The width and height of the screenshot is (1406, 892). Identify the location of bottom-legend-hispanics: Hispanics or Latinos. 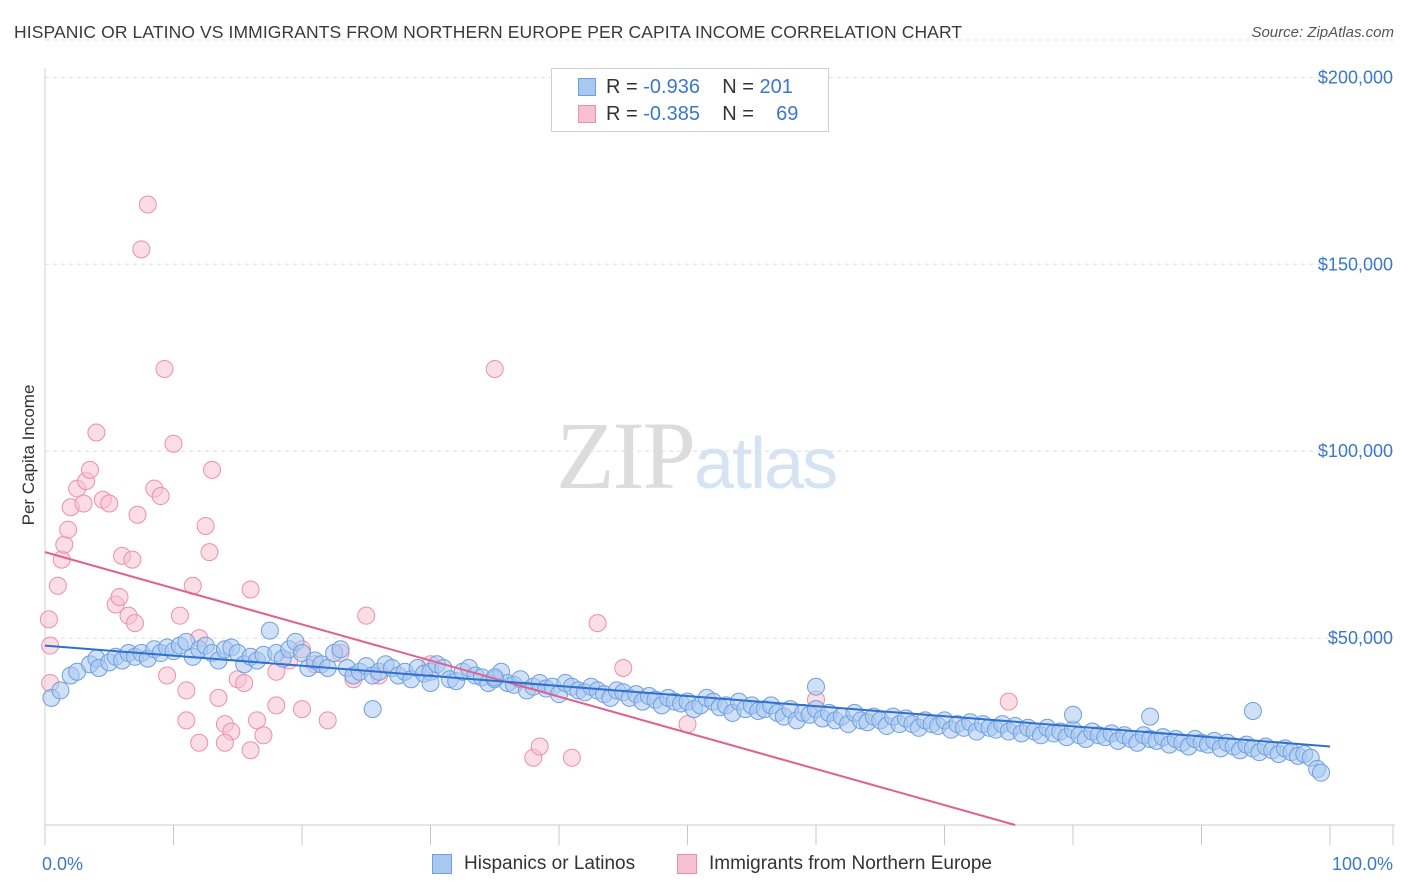
(533, 864).